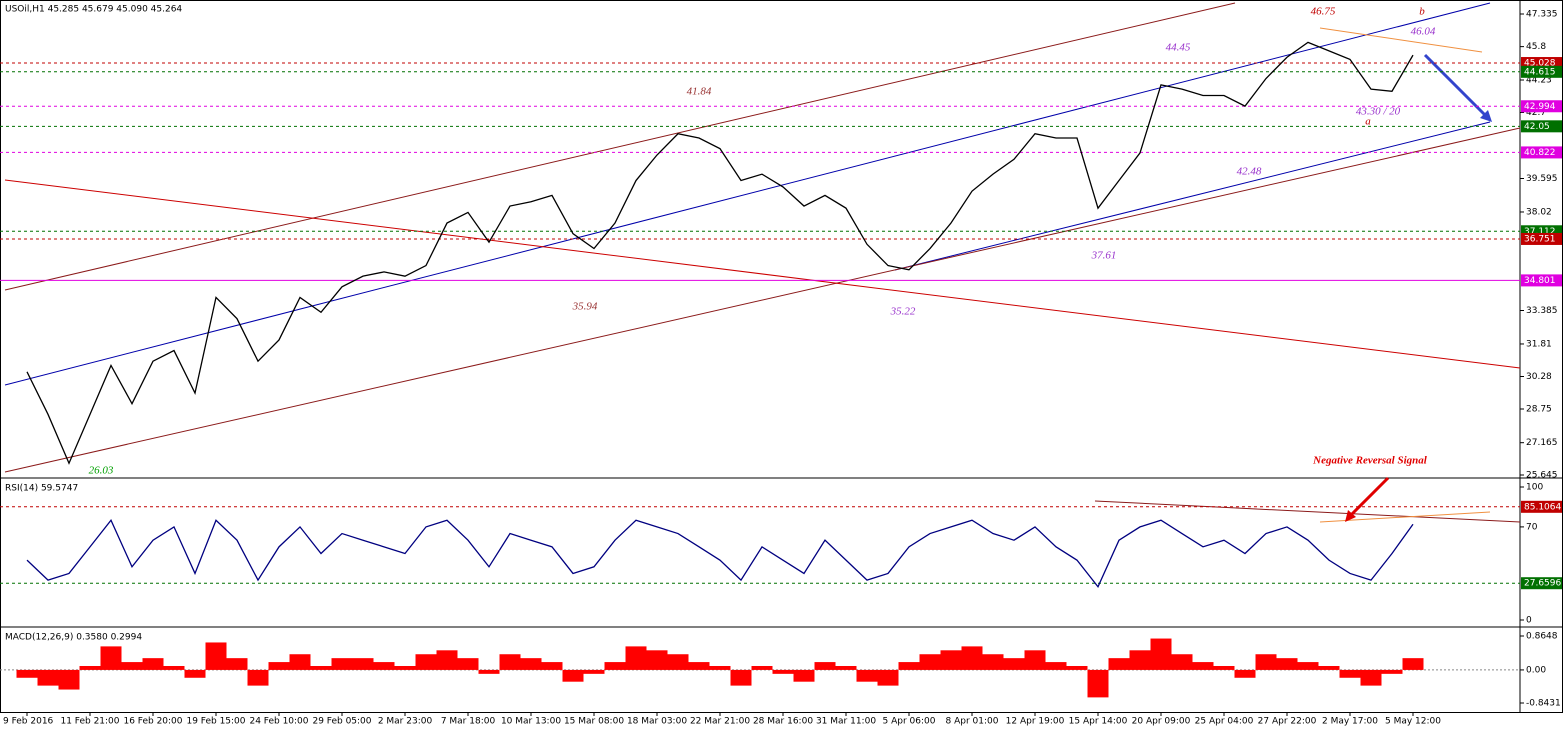 The height and width of the screenshot is (730, 1563). Describe the element at coordinates (1224, 722) in the screenshot. I see `x-tick-label: 25 Apr 04:00` at that location.